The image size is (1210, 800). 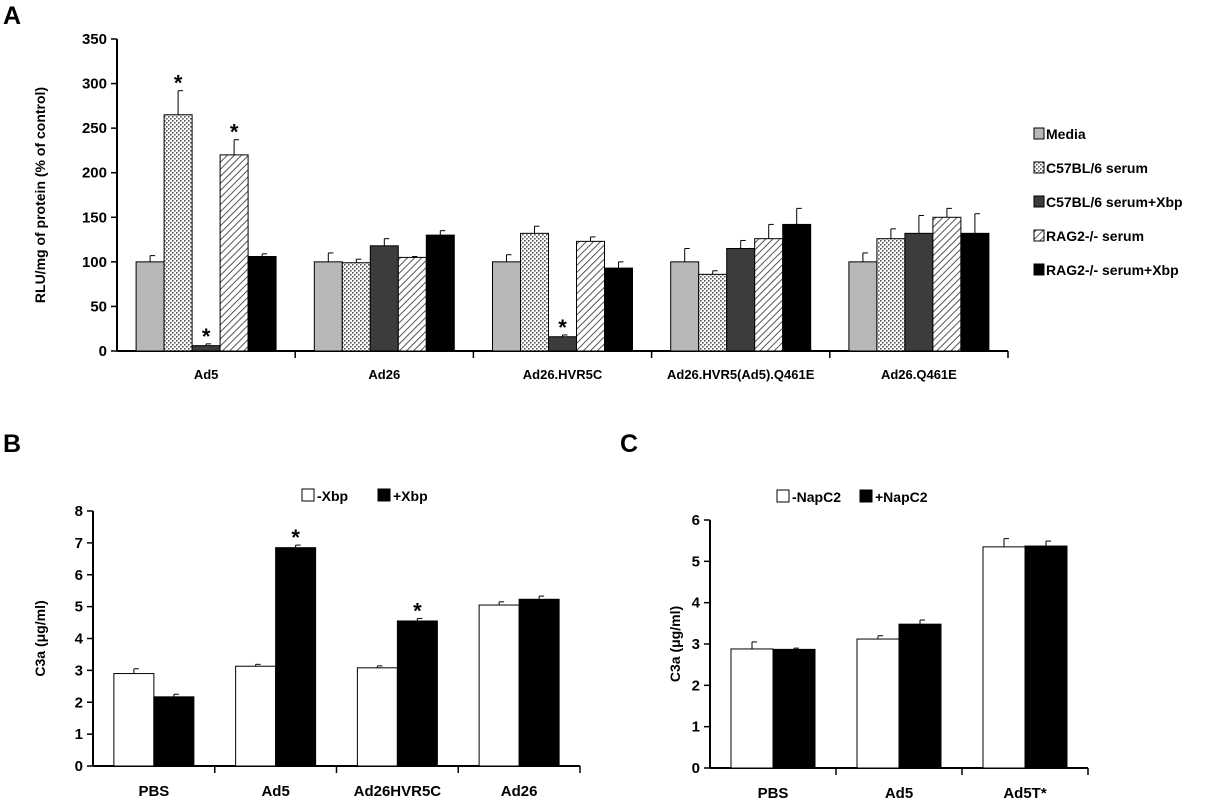 I want to click on x-tick-label: Ad26HVR5C, so click(x=398, y=791).